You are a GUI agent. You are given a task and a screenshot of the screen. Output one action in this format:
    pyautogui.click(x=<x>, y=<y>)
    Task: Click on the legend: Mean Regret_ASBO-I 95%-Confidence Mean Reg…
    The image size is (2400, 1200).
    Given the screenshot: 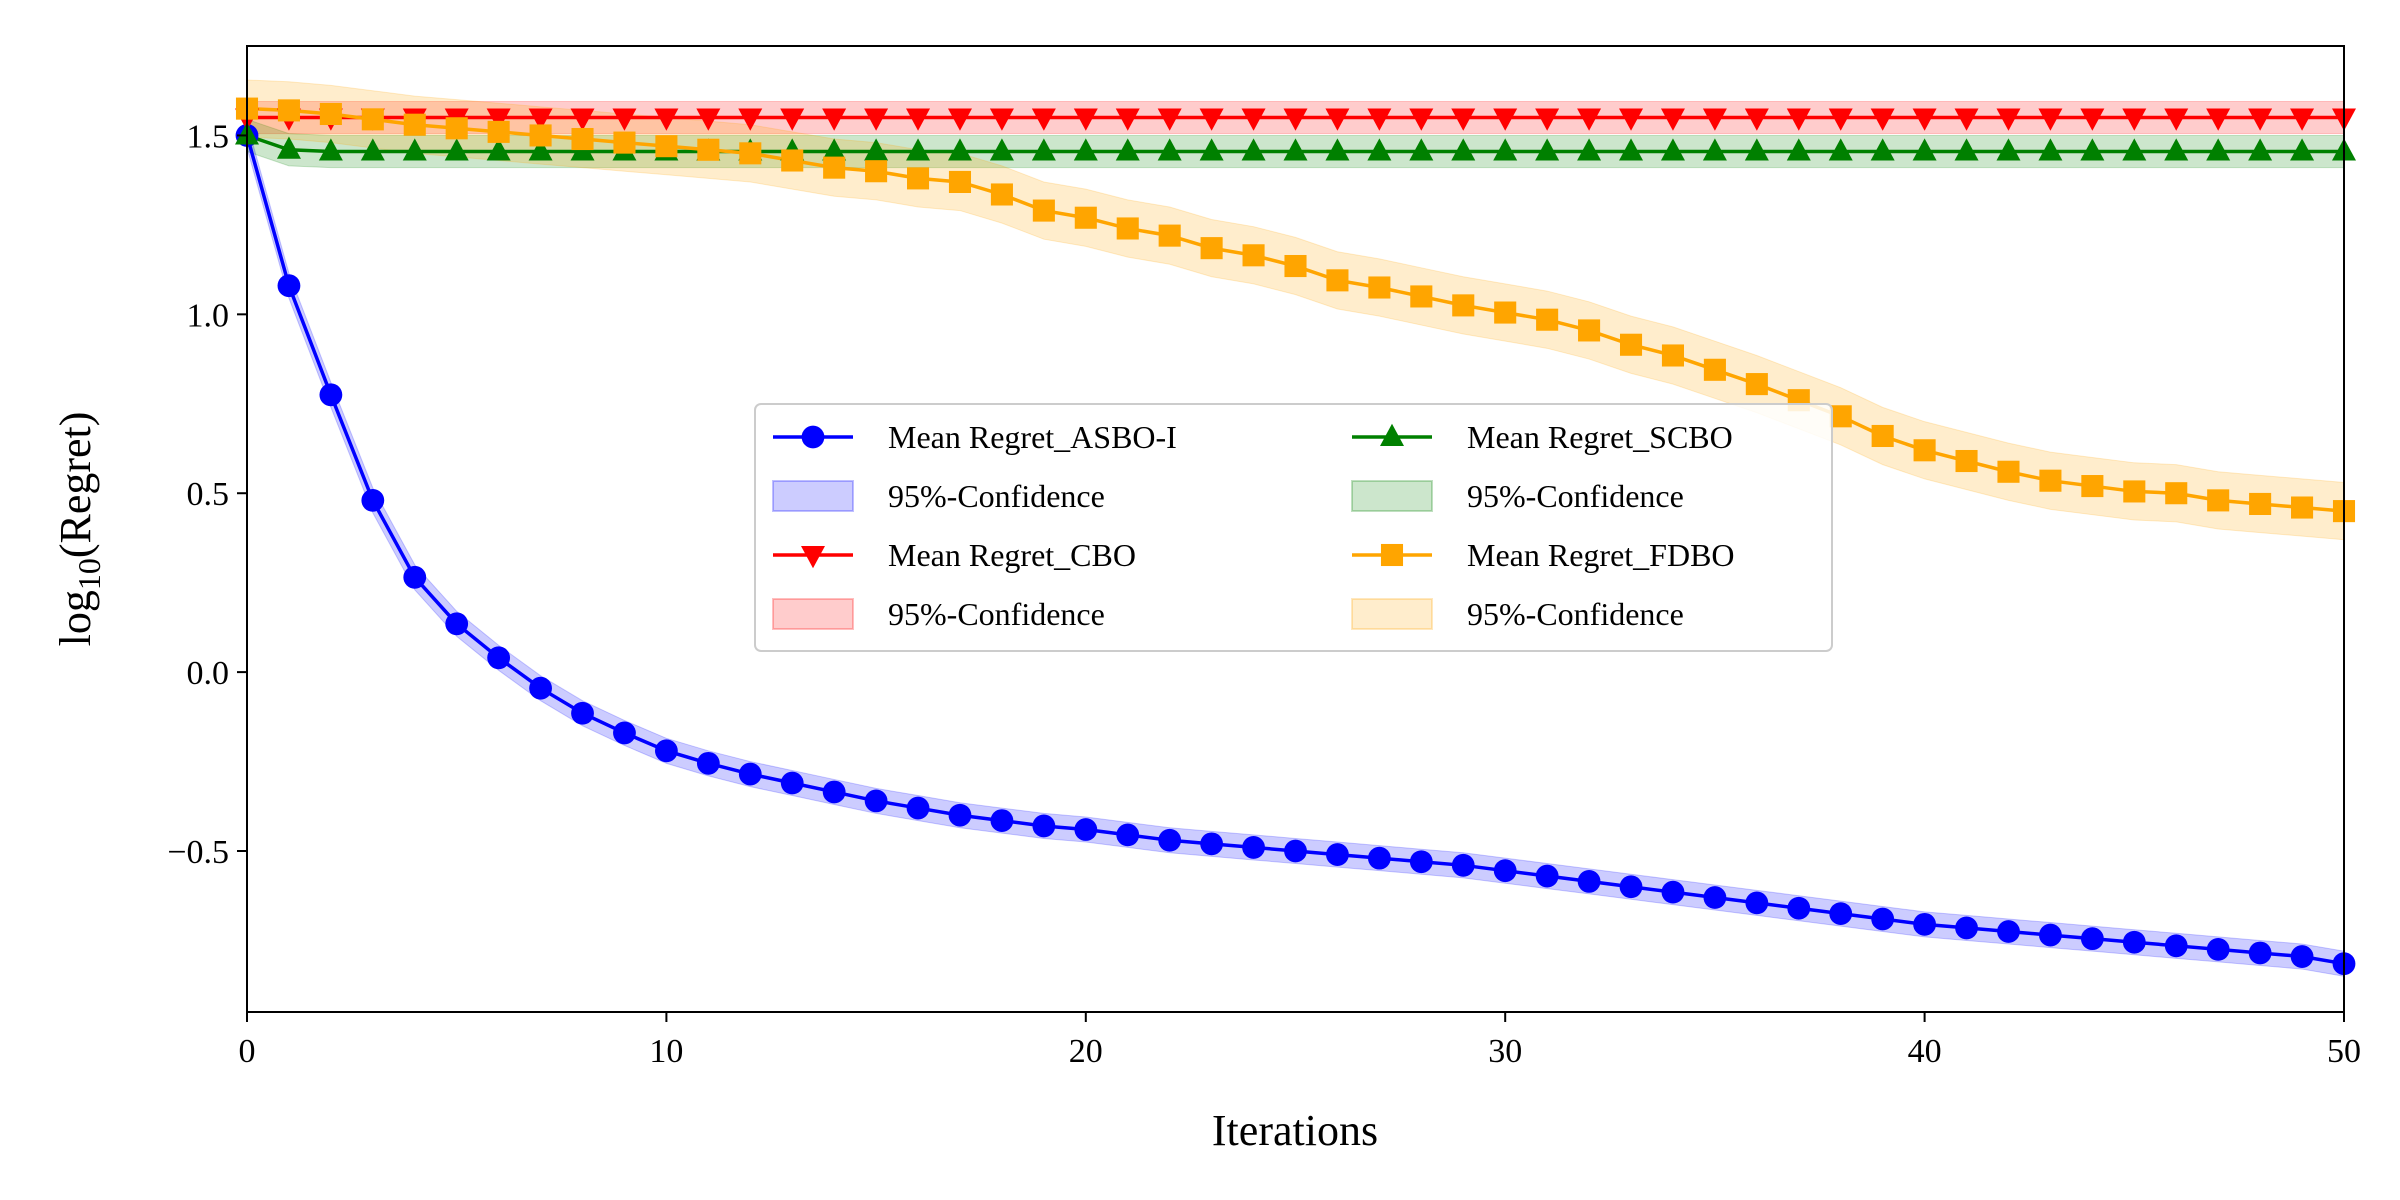 What is the action you would take?
    pyautogui.click(x=1293, y=527)
    